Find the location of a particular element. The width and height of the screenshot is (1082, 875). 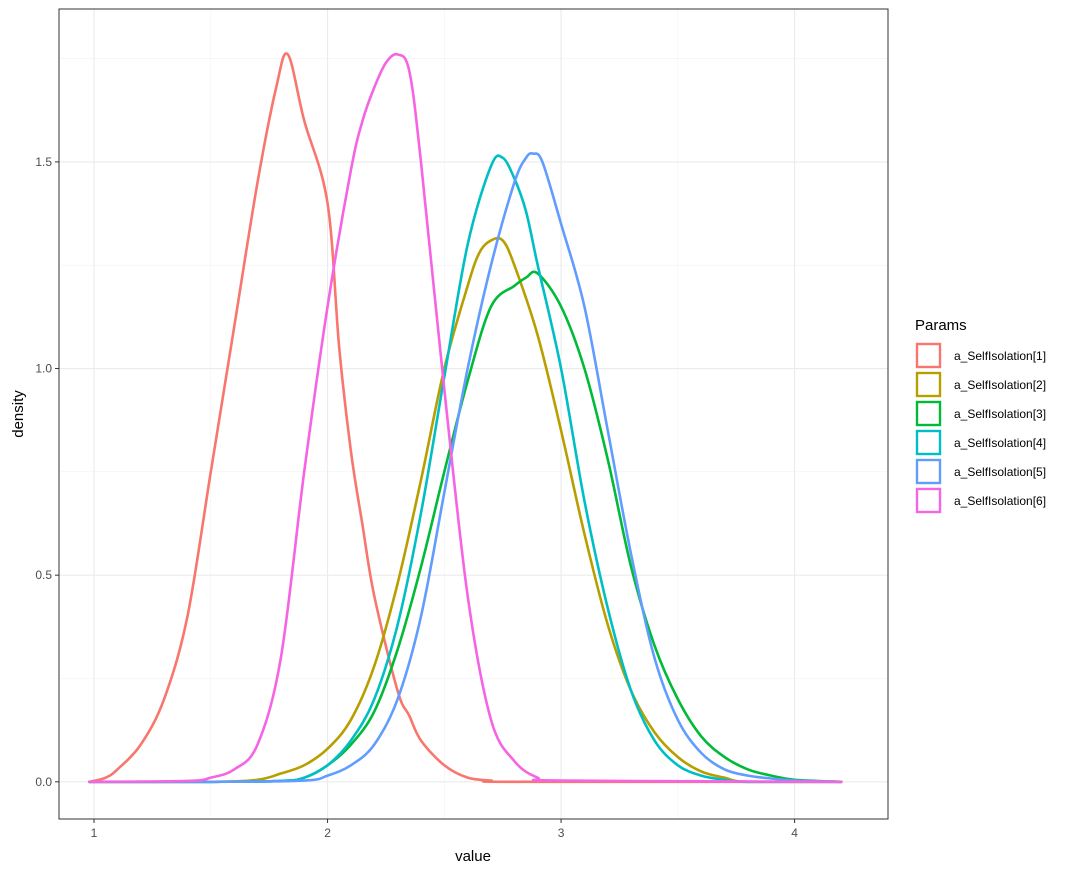

y-tick-label: 0.0 is located at coordinates (43, 782).